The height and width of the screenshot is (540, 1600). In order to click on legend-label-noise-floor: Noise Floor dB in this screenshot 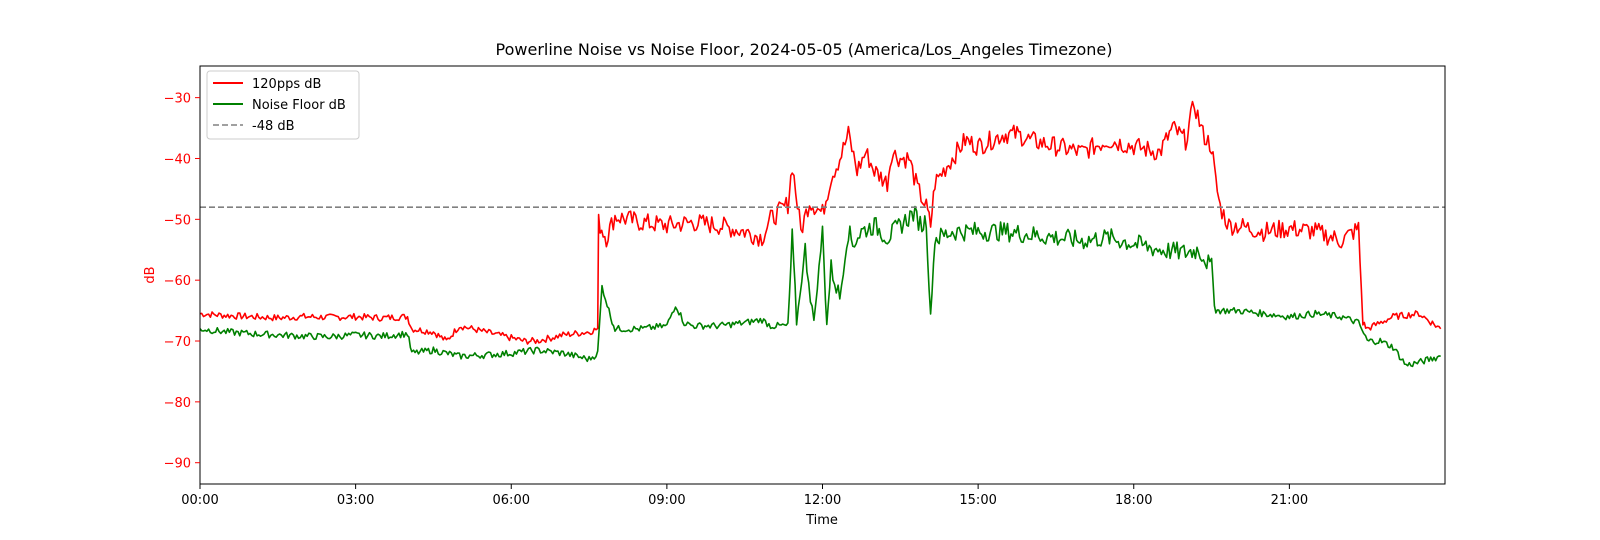, I will do `click(299, 105)`.